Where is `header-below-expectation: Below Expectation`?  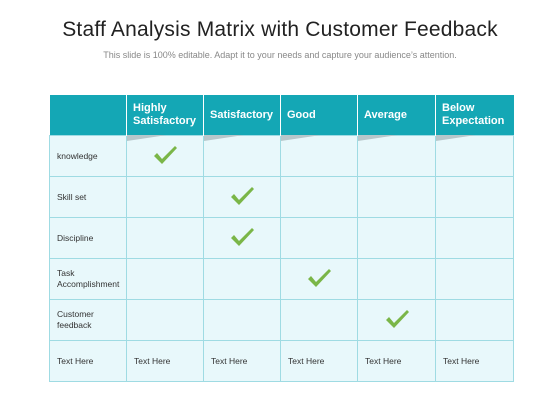 header-below-expectation: Below Expectation is located at coordinates (474, 118).